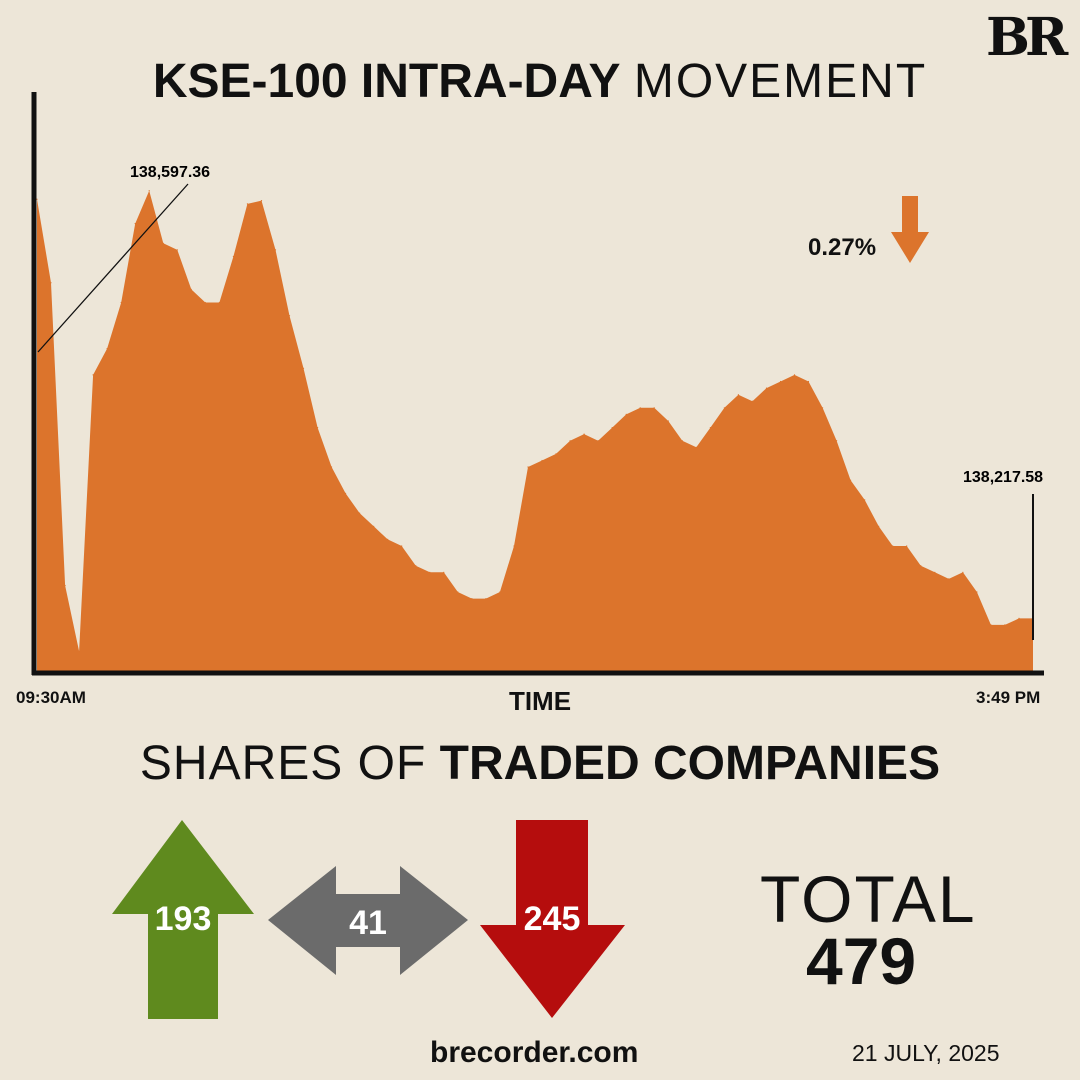 The width and height of the screenshot is (1080, 1080). I want to click on total-value: 479, so click(861, 961).